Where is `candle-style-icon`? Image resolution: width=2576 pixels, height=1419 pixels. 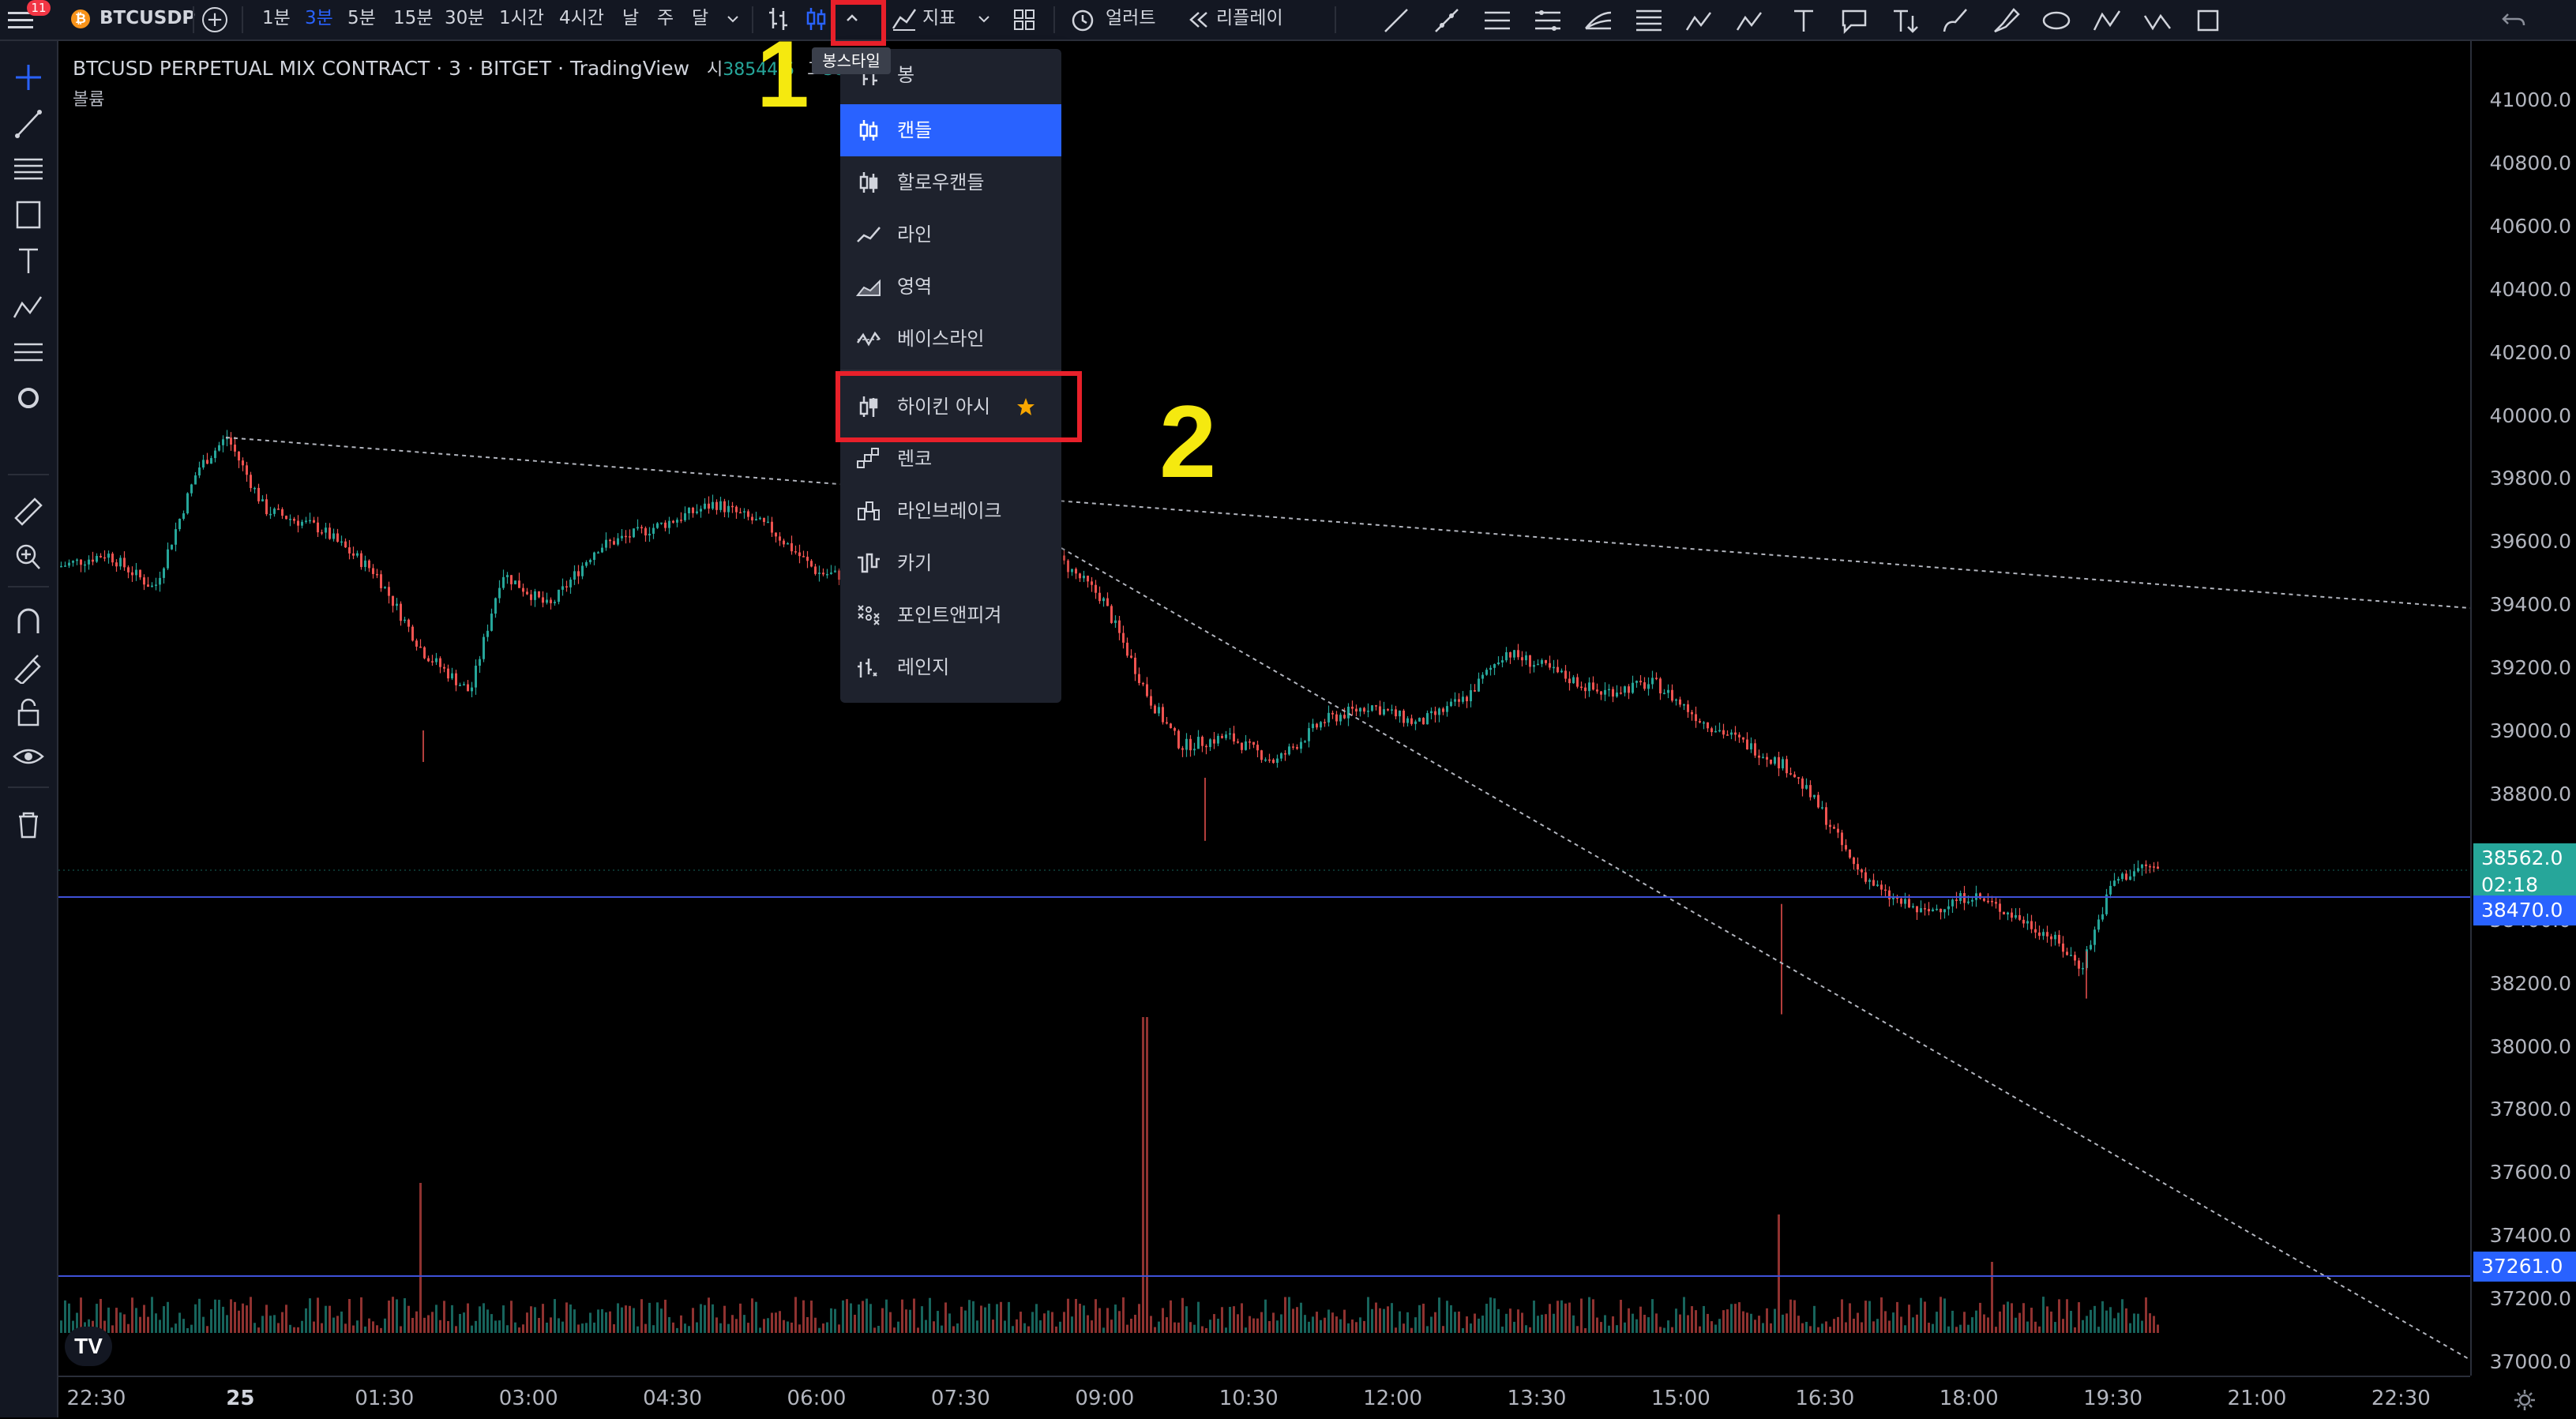
candle-style-icon is located at coordinates (816, 19).